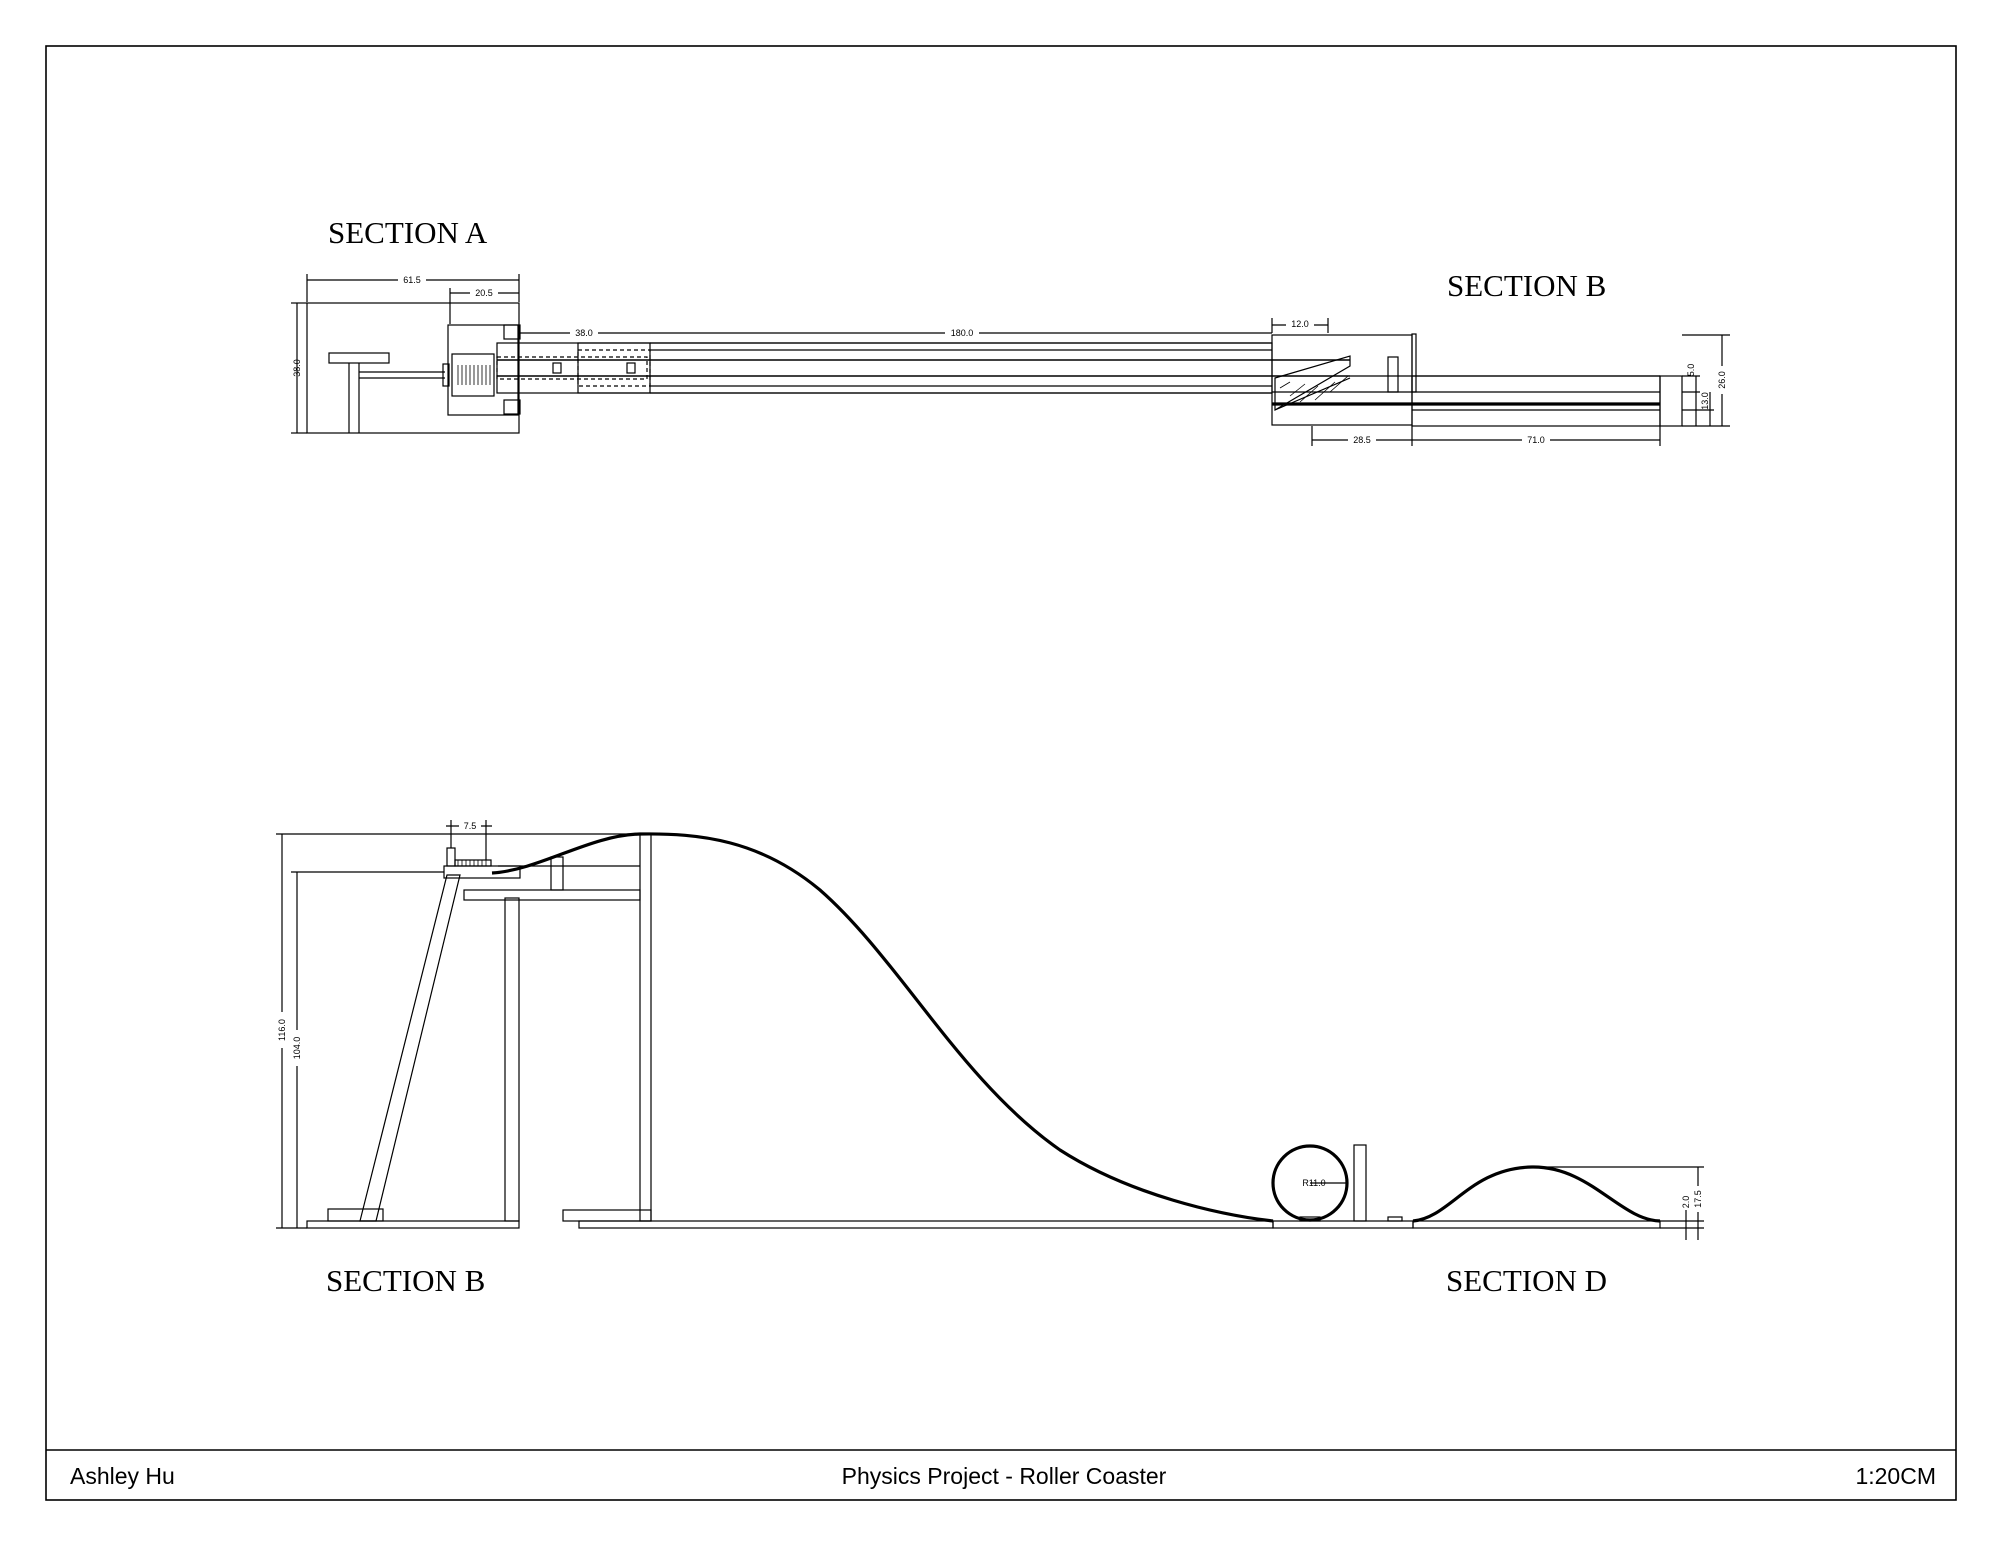  What do you see at coordinates (282, 1030) in the screenshot?
I see `dim-116: 116.0` at bounding box center [282, 1030].